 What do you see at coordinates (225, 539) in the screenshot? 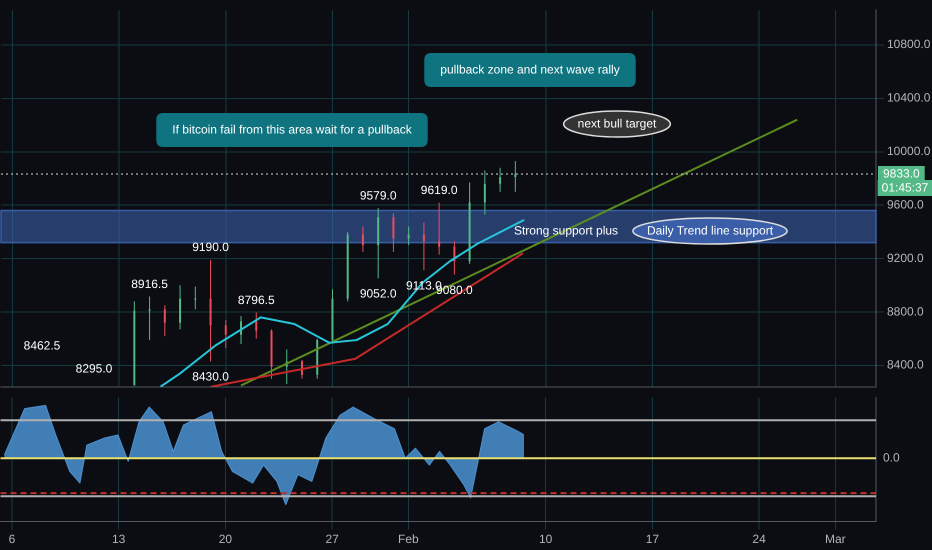
I see `x-tick-label: 20` at bounding box center [225, 539].